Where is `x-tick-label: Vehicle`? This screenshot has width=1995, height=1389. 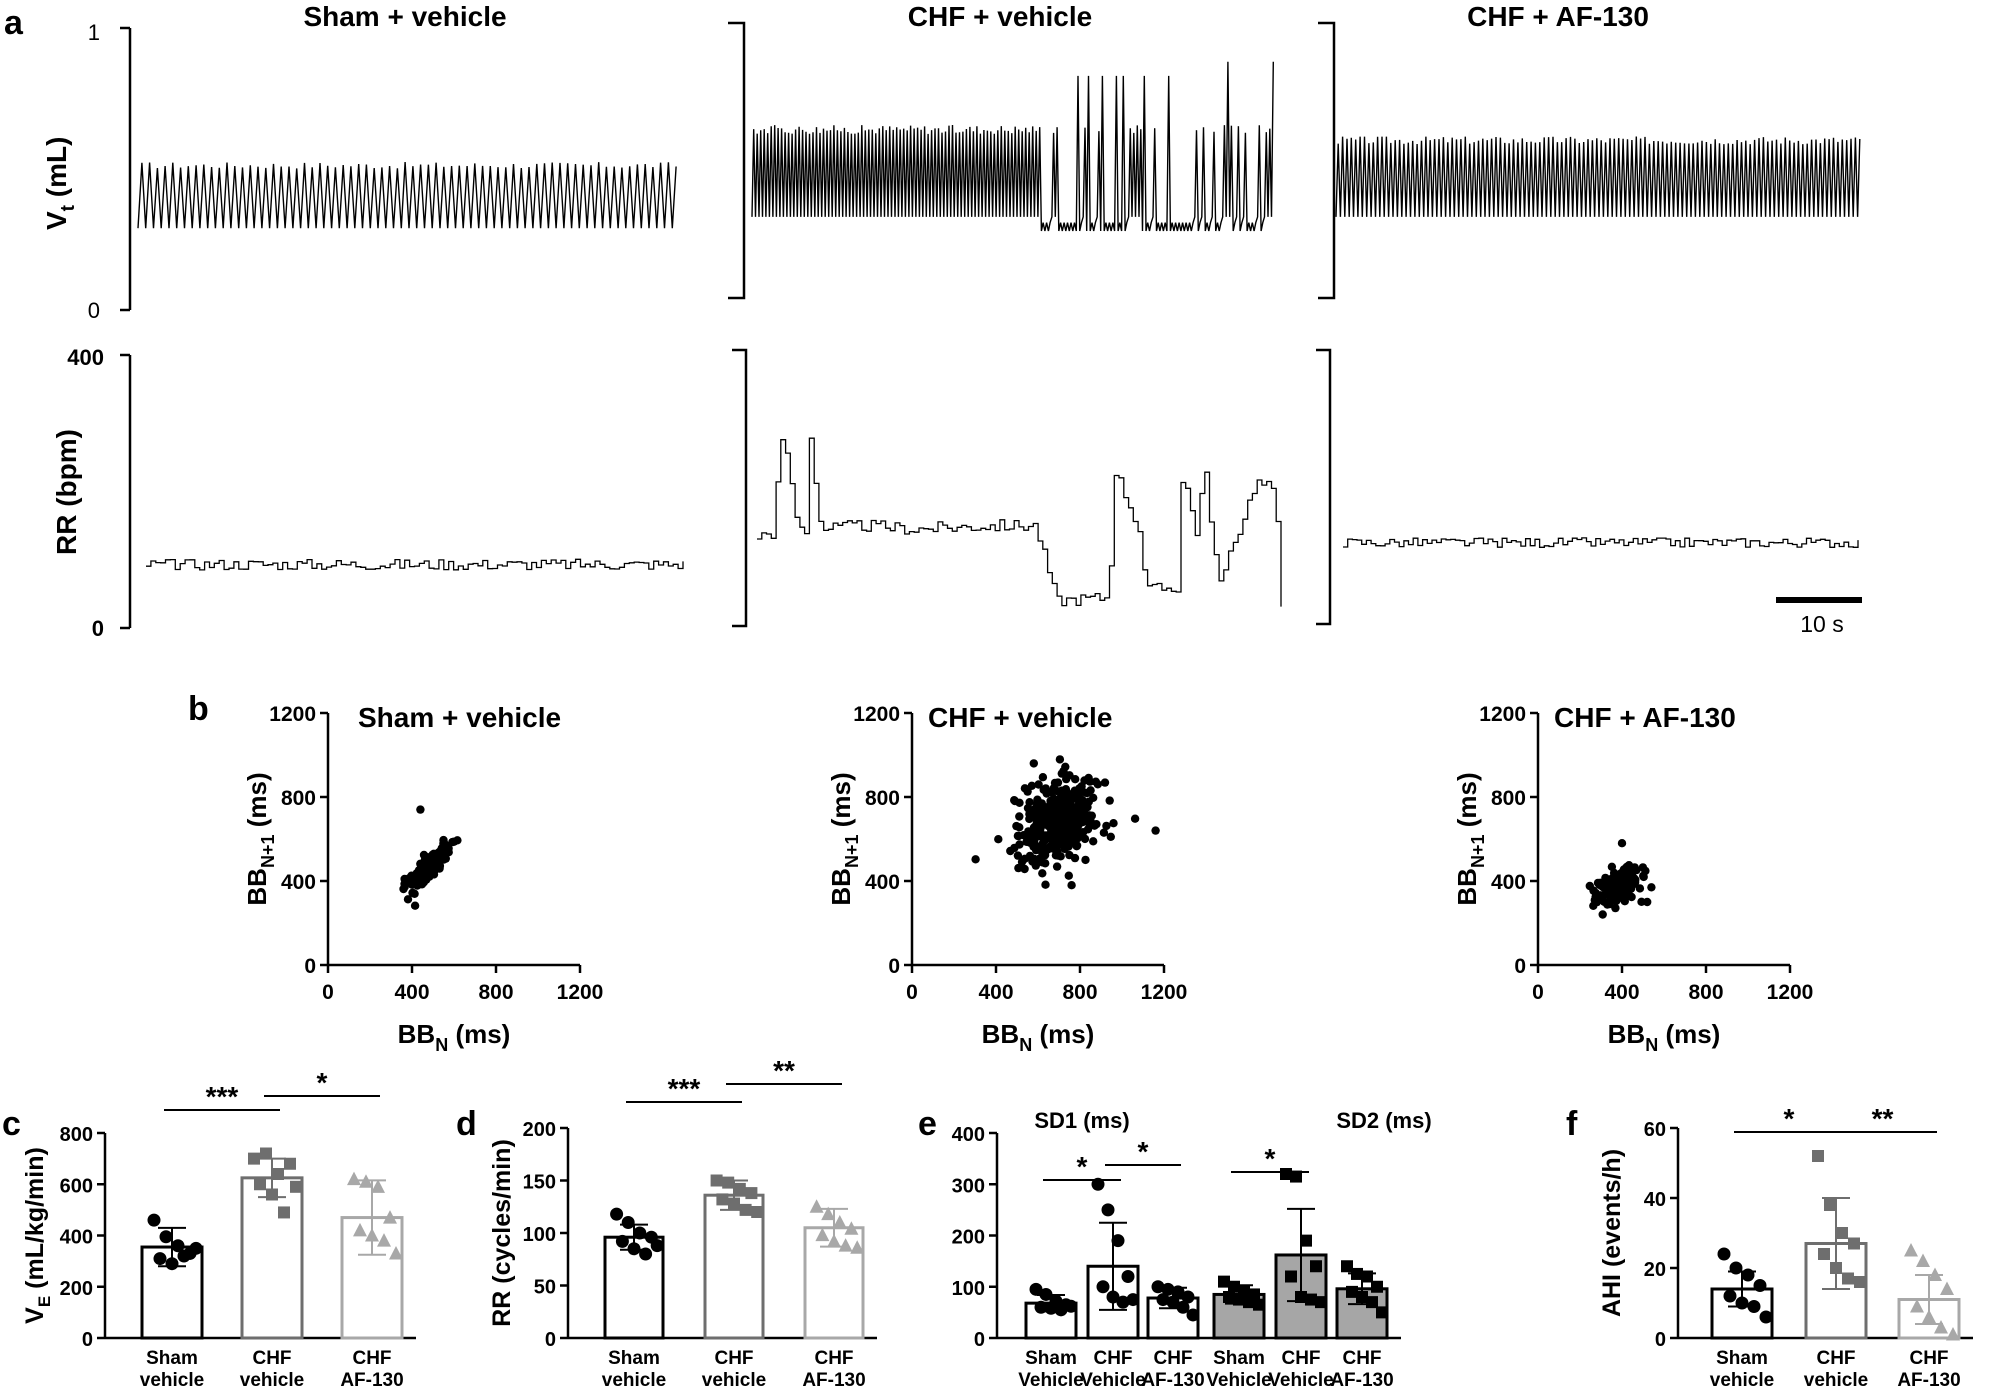 x-tick-label: Vehicle is located at coordinates (1051, 1379).